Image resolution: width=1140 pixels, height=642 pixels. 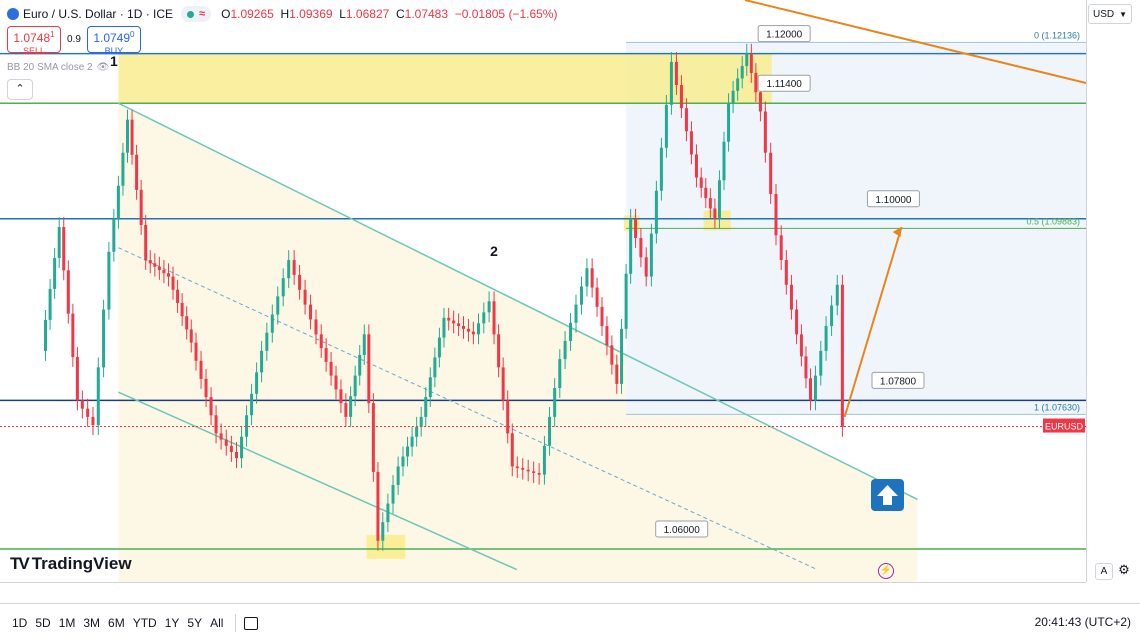 I want to click on market-open-icon, so click(x=191, y=14).